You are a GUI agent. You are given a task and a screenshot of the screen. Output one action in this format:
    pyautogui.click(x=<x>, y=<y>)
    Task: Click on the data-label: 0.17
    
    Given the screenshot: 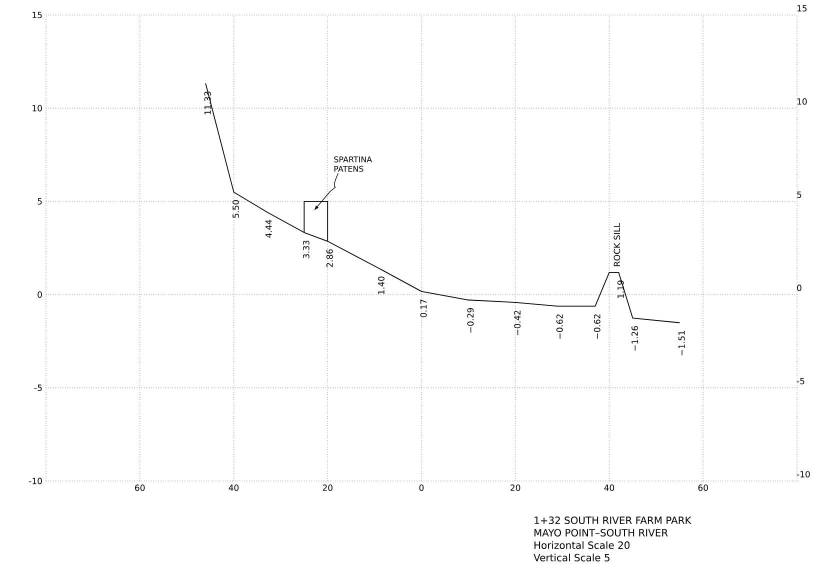 What is the action you would take?
    pyautogui.click(x=423, y=309)
    